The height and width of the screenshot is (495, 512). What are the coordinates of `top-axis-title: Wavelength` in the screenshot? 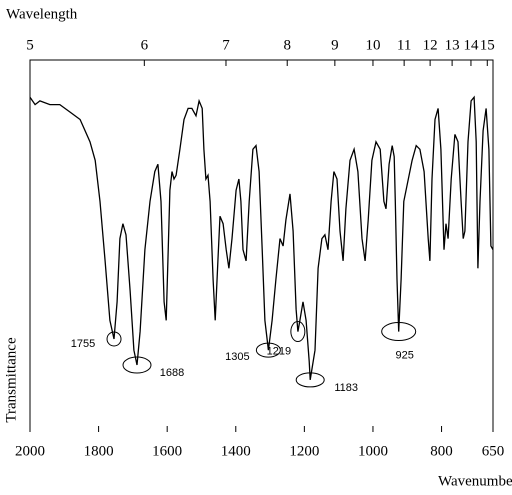 It's located at (42, 14).